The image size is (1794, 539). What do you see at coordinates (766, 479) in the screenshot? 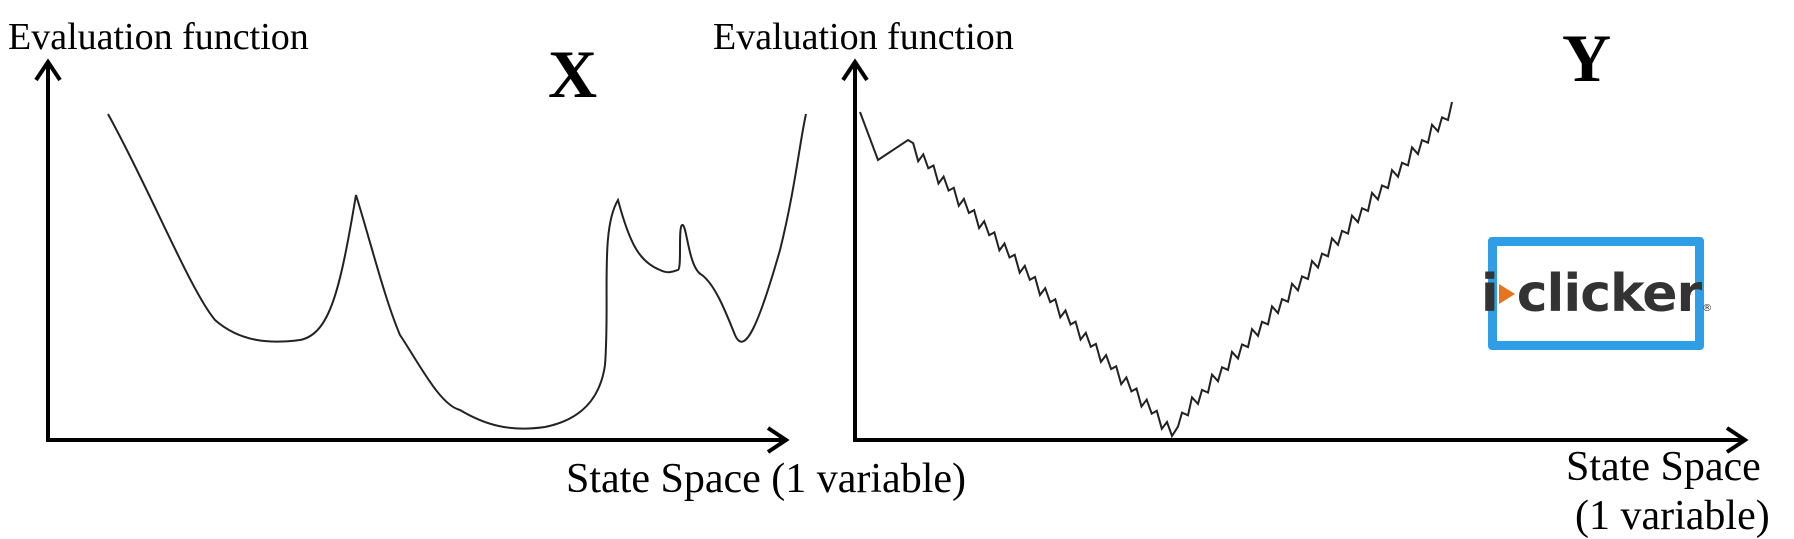
I see `left-x-axis-label: State Space (1 variable)` at bounding box center [766, 479].